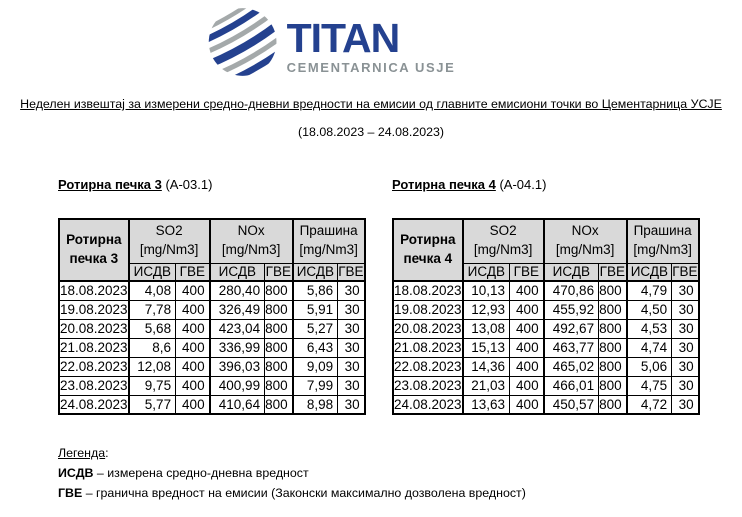 This screenshot has width=742, height=517. What do you see at coordinates (315, 309) in the screenshot?
I see `value-cell: 5,91` at bounding box center [315, 309].